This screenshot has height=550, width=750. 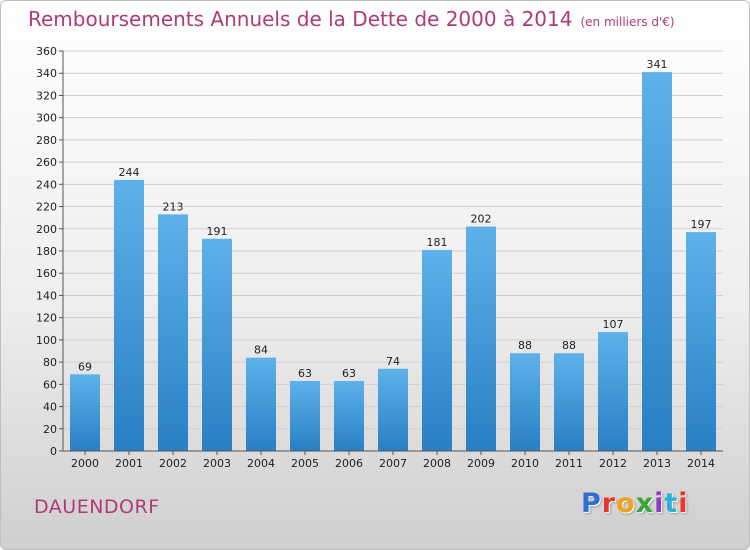 What do you see at coordinates (50, 362) in the screenshot?
I see `y-tick-label: 80` at bounding box center [50, 362].